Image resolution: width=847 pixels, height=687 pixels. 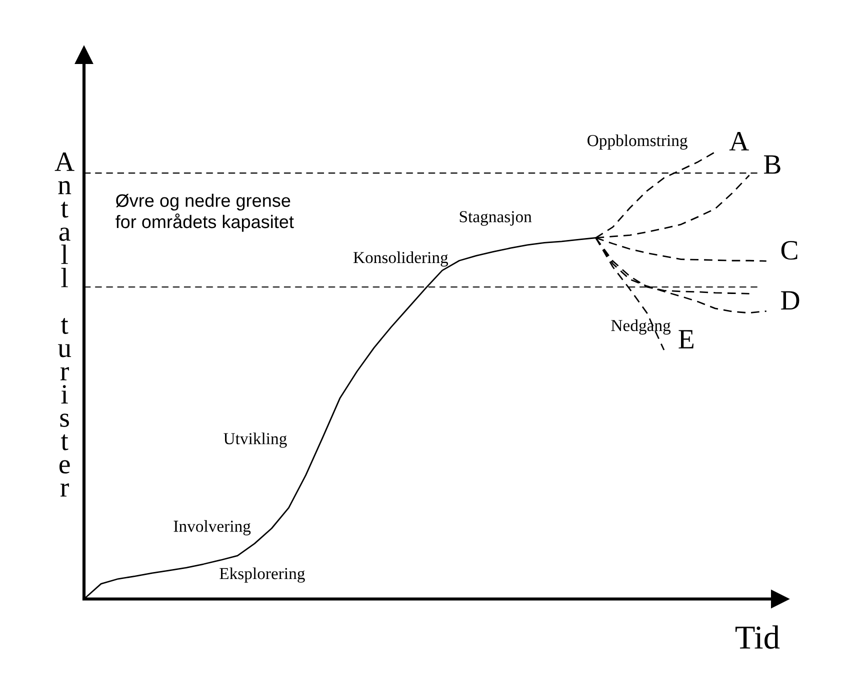 What do you see at coordinates (400, 259) in the screenshot?
I see `annotation: Konsolidering` at bounding box center [400, 259].